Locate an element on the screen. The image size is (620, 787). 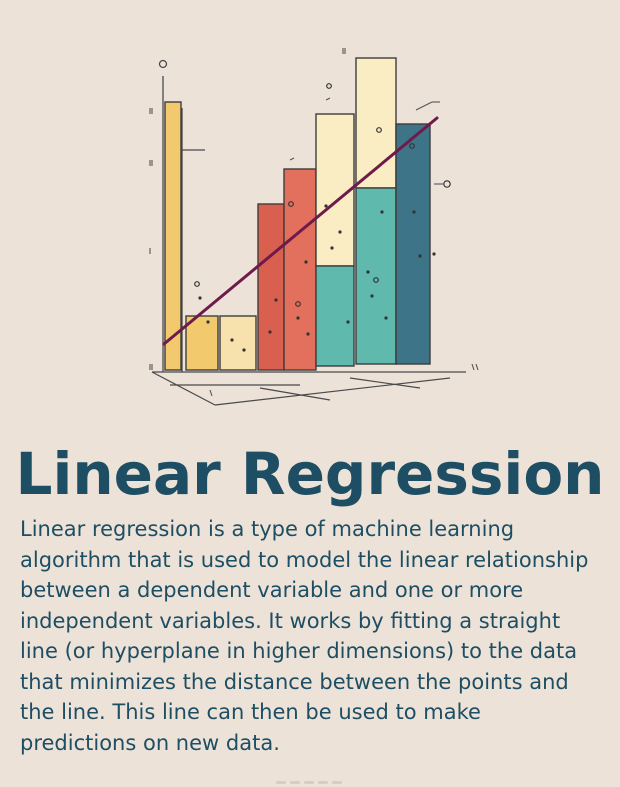
floor-grid is located at coordinates (308, 388).